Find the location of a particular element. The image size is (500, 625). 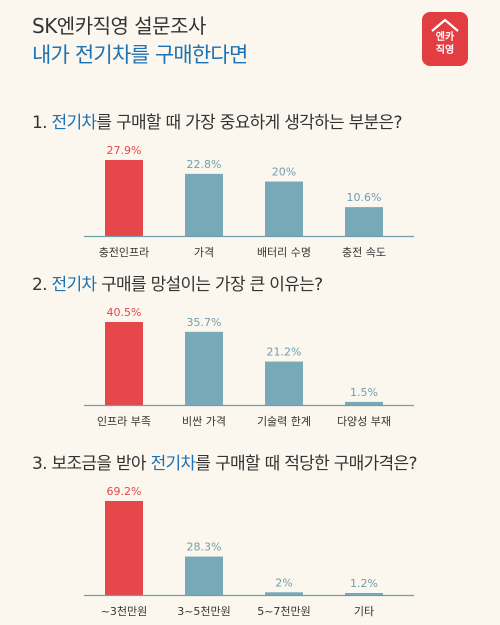

logo-text-line2: 직영 is located at coordinates (445, 50).